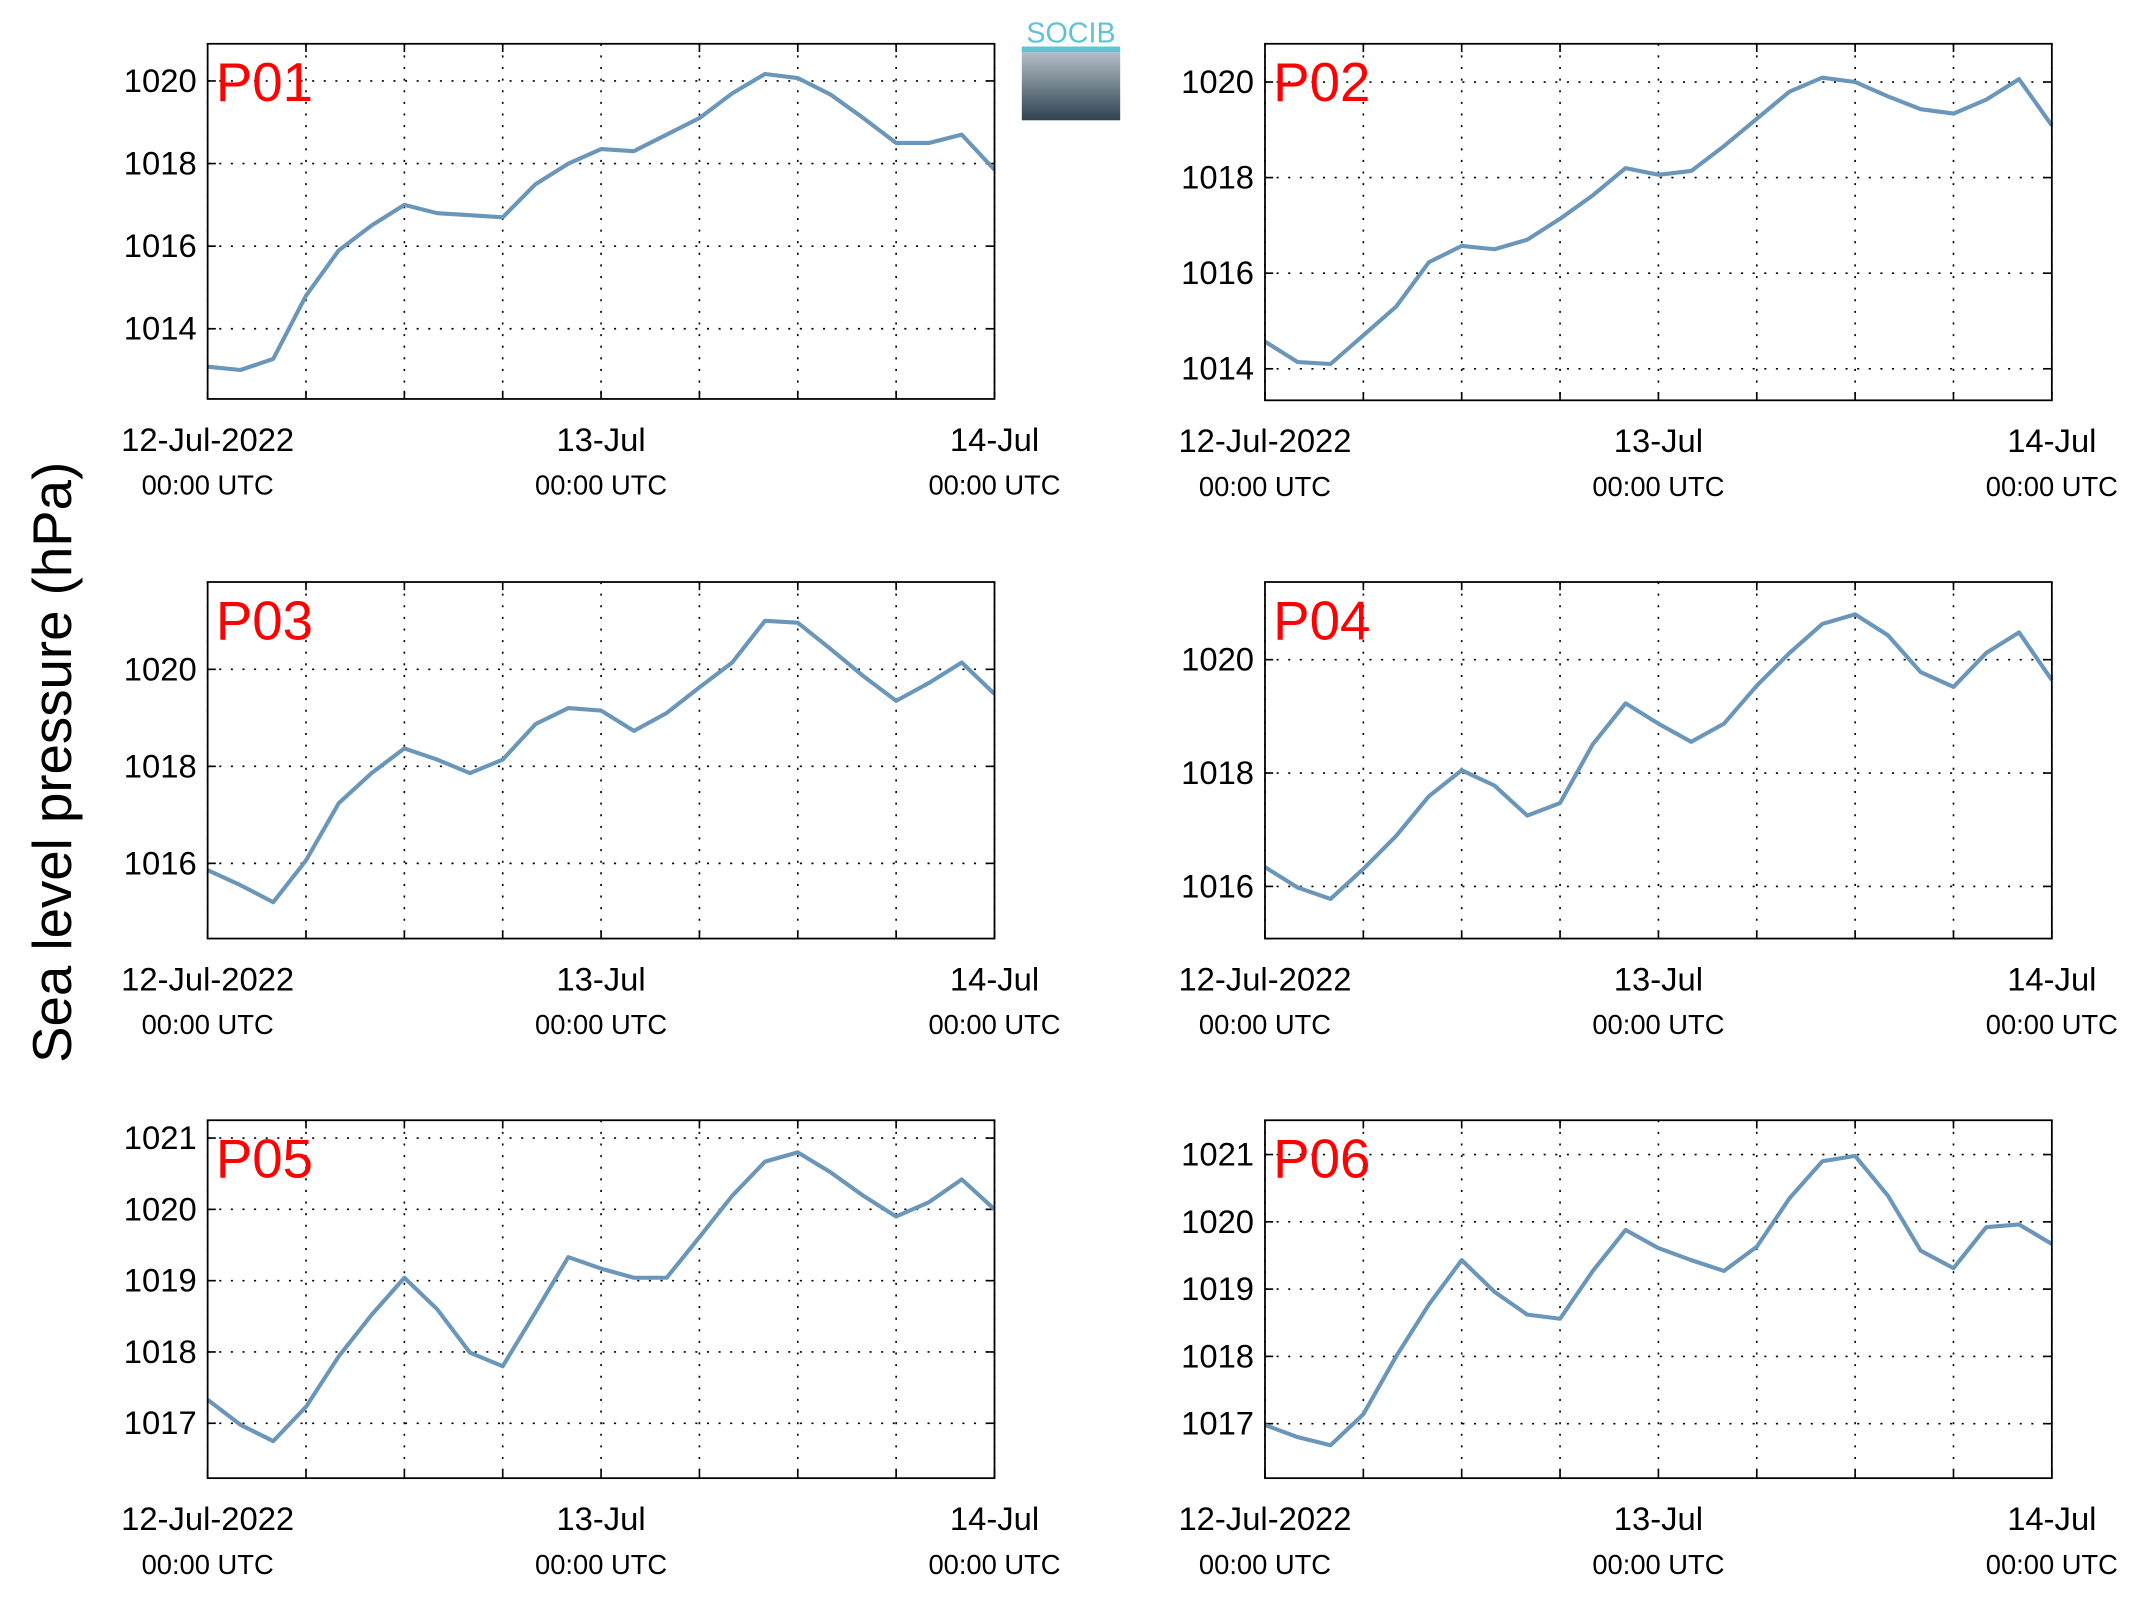 The width and height of the screenshot is (2142, 1608). I want to click on panel-title: P06, so click(1321, 1159).